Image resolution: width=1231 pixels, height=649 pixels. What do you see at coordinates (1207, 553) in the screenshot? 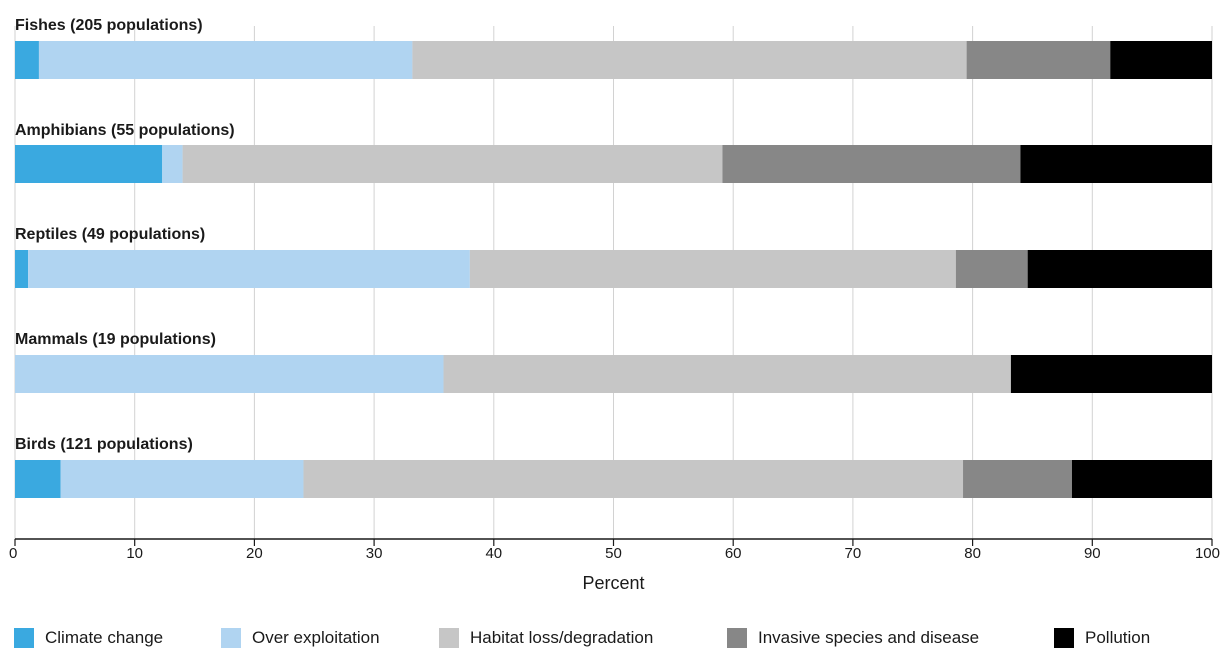
I see `x-tick-label: 100` at bounding box center [1207, 553].